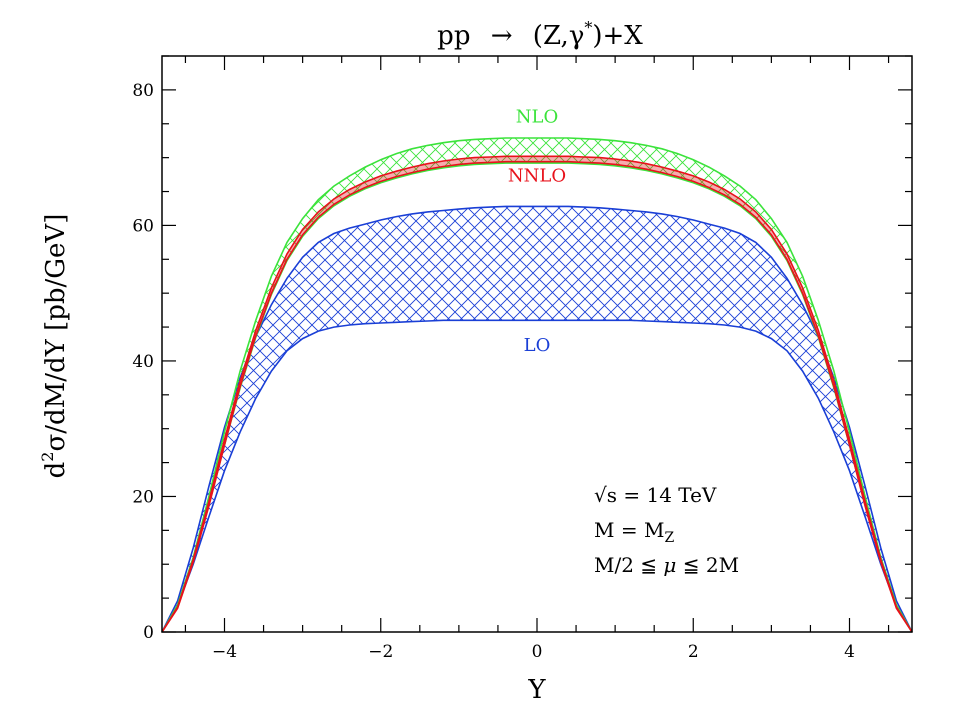 This screenshot has height=722, width=958. I want to click on y-label-d: d, so click(56, 470).